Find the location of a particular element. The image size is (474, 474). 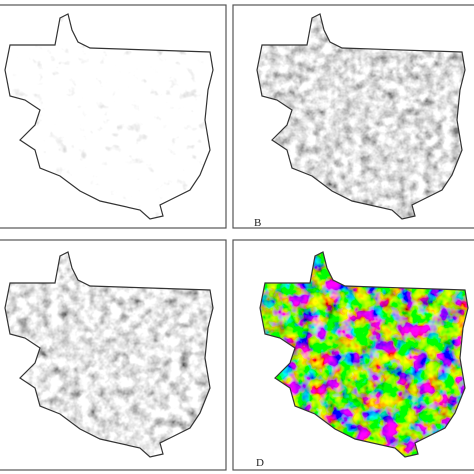

panel-label: B is located at coordinates (257, 223).